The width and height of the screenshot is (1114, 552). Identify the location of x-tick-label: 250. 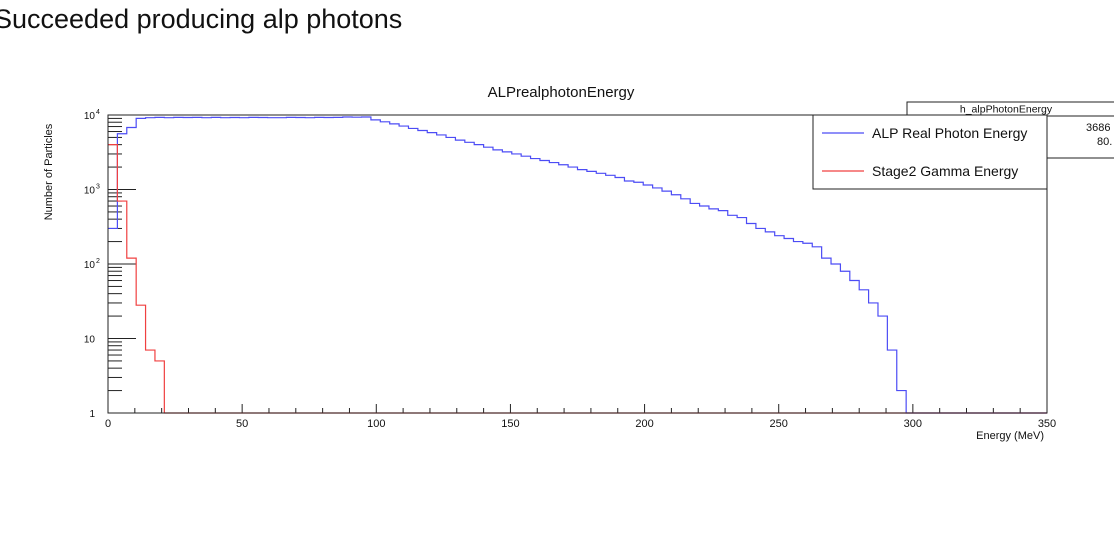
(779, 424).